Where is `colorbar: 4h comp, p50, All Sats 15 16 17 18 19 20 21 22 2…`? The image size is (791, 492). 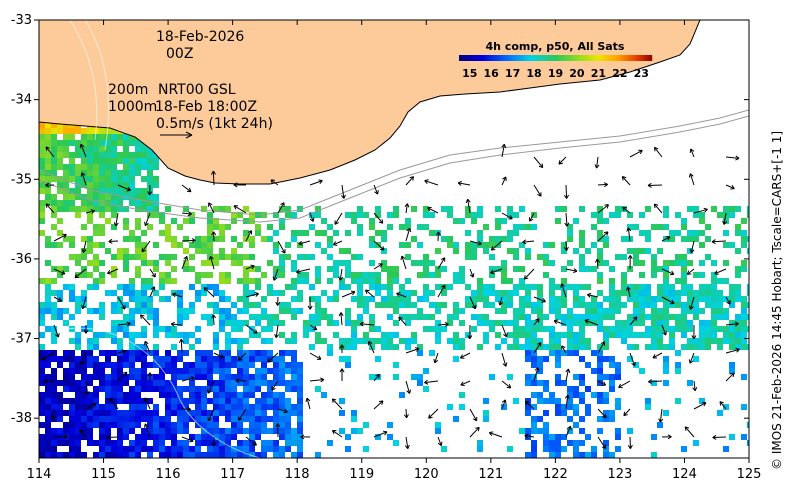 colorbar: 4h comp, p50, All Sats 15 16 17 18 19 20 21 22 2… is located at coordinates (556, 60).